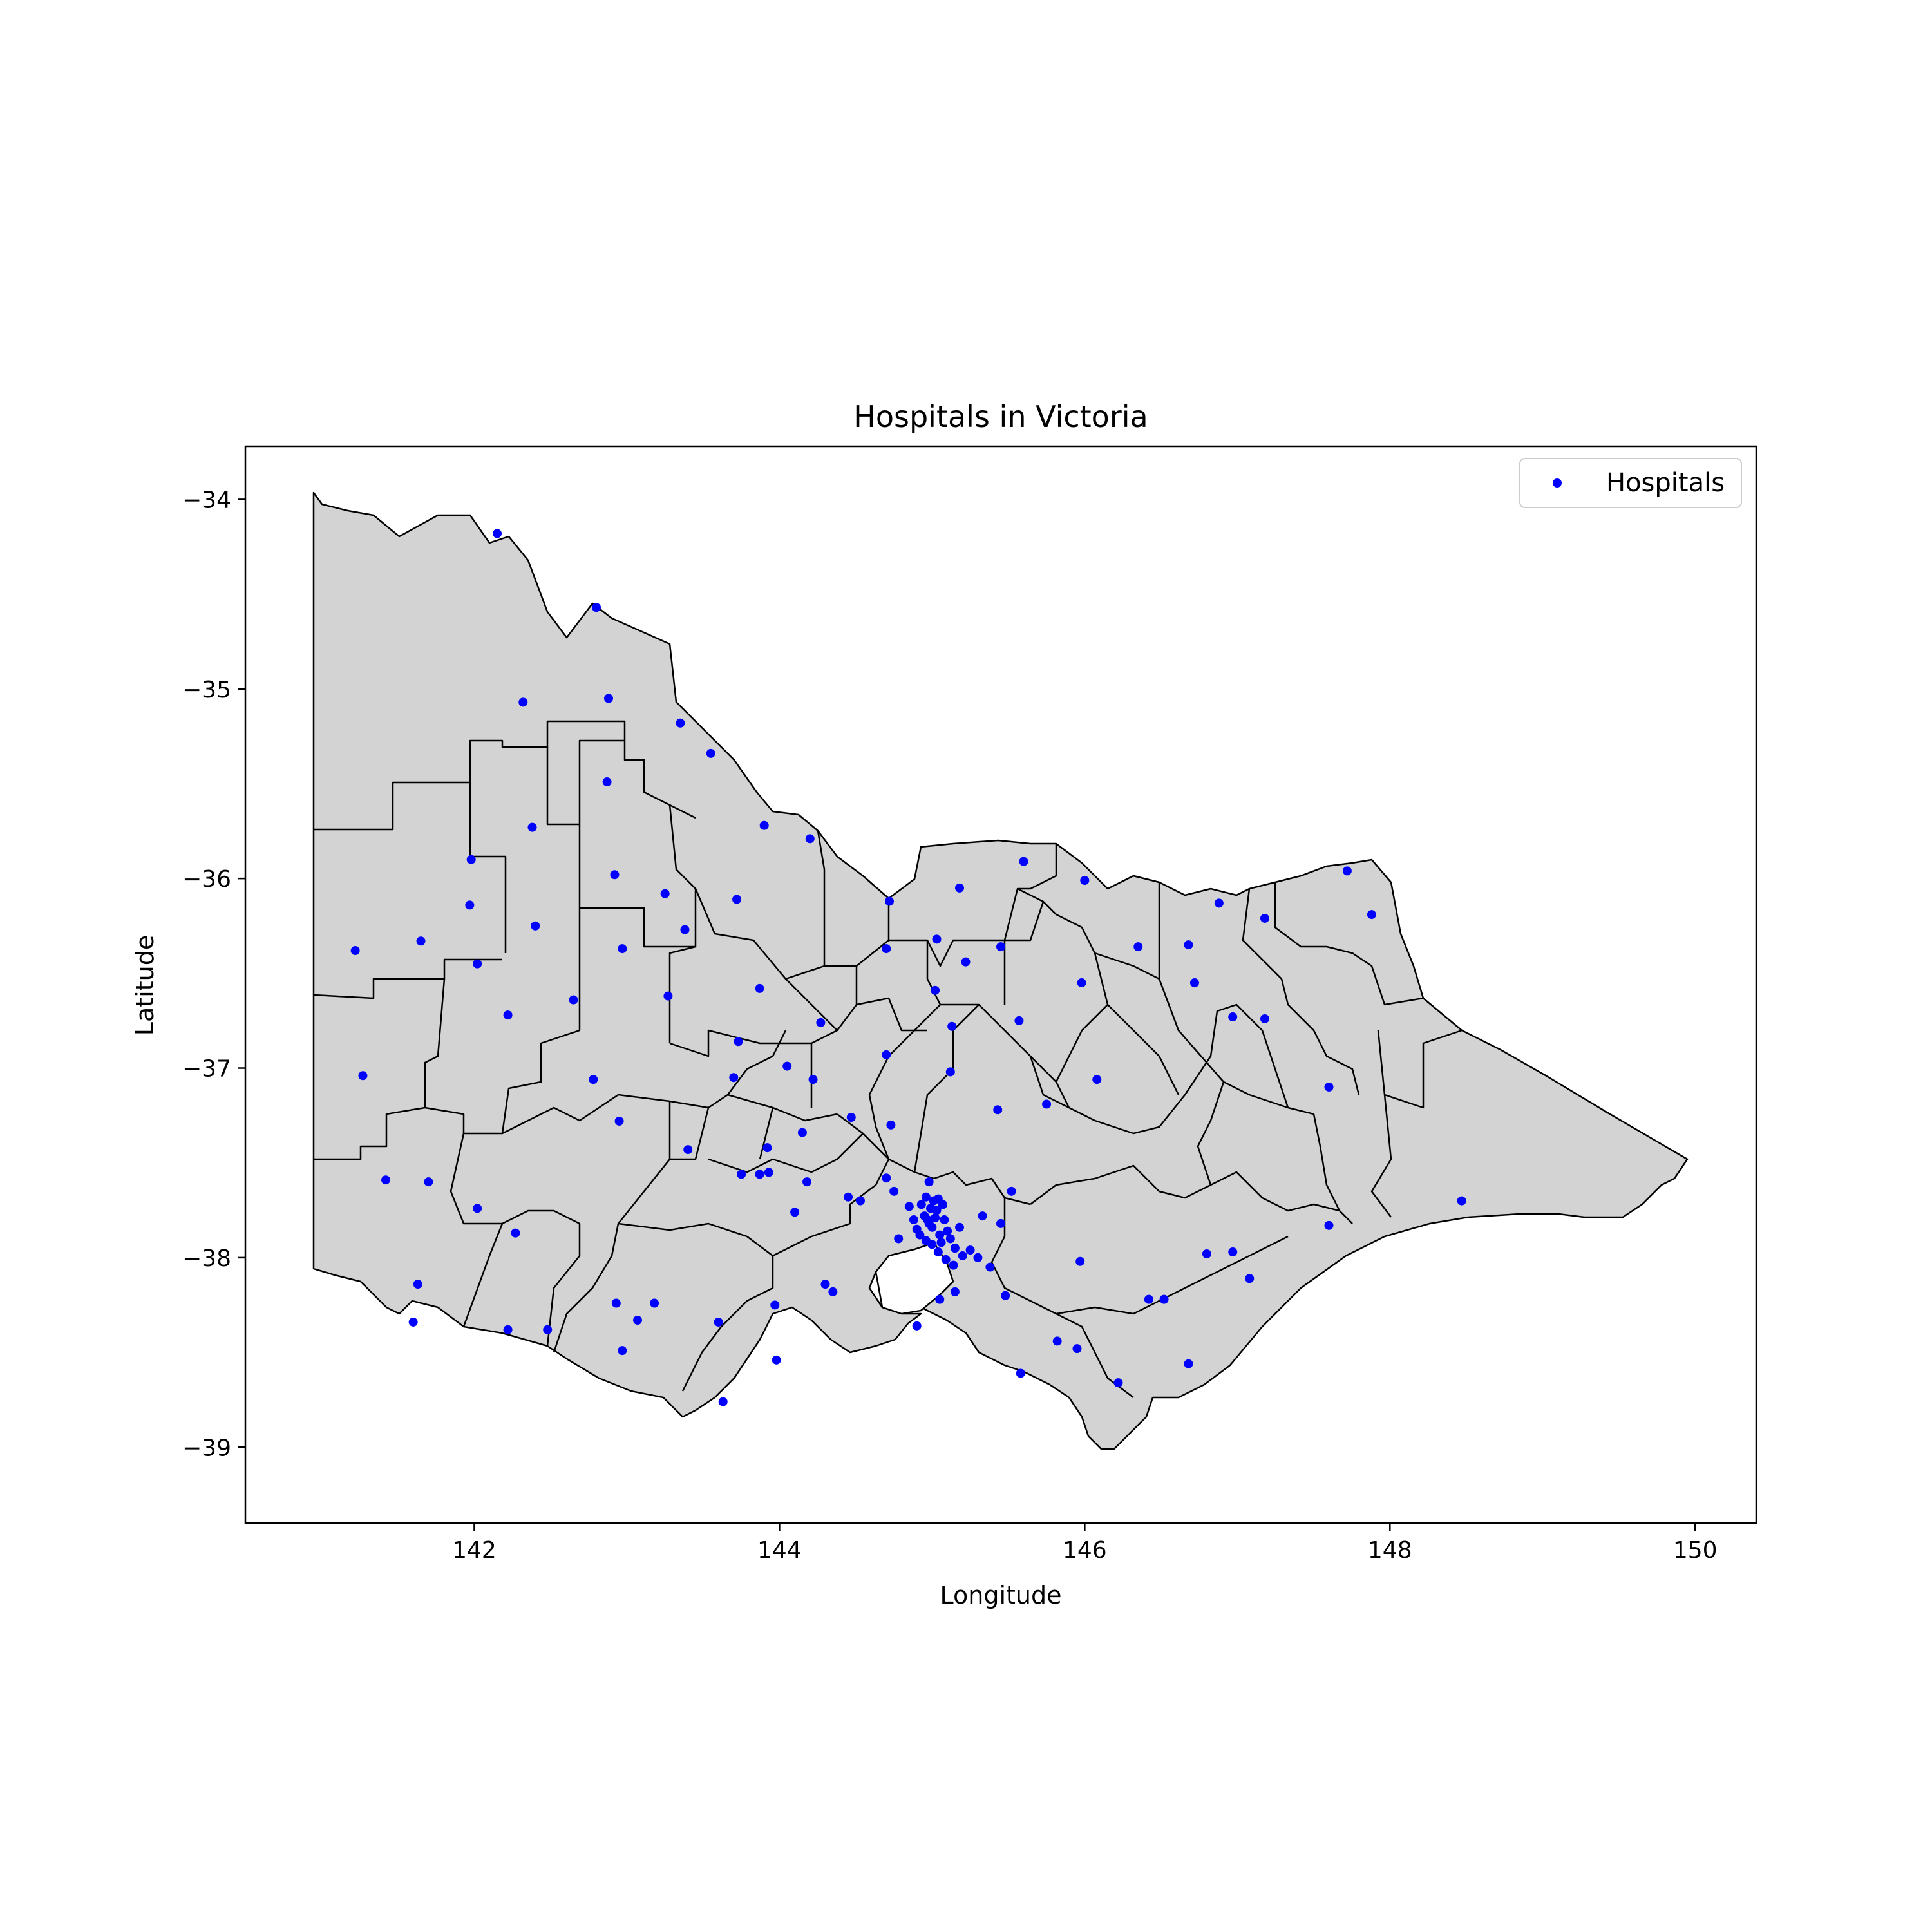  Describe the element at coordinates (207, 500) in the screenshot. I see `y-tick-label: −34` at that location.